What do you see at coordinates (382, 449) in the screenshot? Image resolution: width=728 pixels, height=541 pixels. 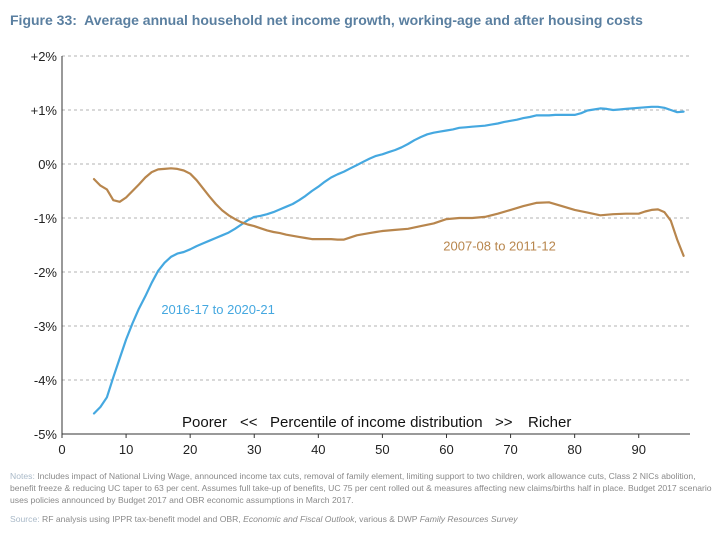 I see `x-tick-label: 50` at bounding box center [382, 449].